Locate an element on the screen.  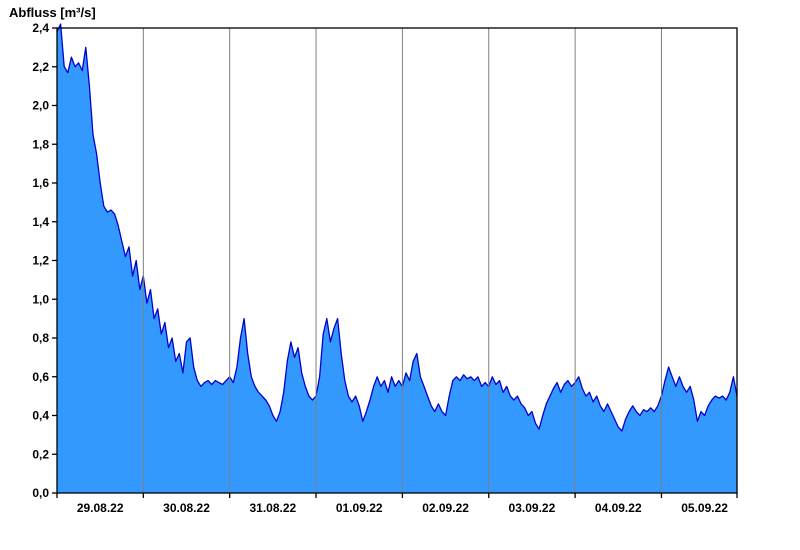
y-tick-label: 2,2 is located at coordinates (40, 67).